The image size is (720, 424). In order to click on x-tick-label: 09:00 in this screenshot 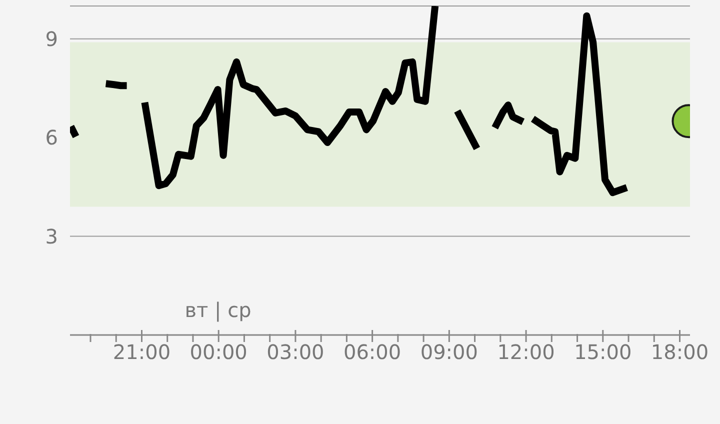, I will do `click(449, 352)`.